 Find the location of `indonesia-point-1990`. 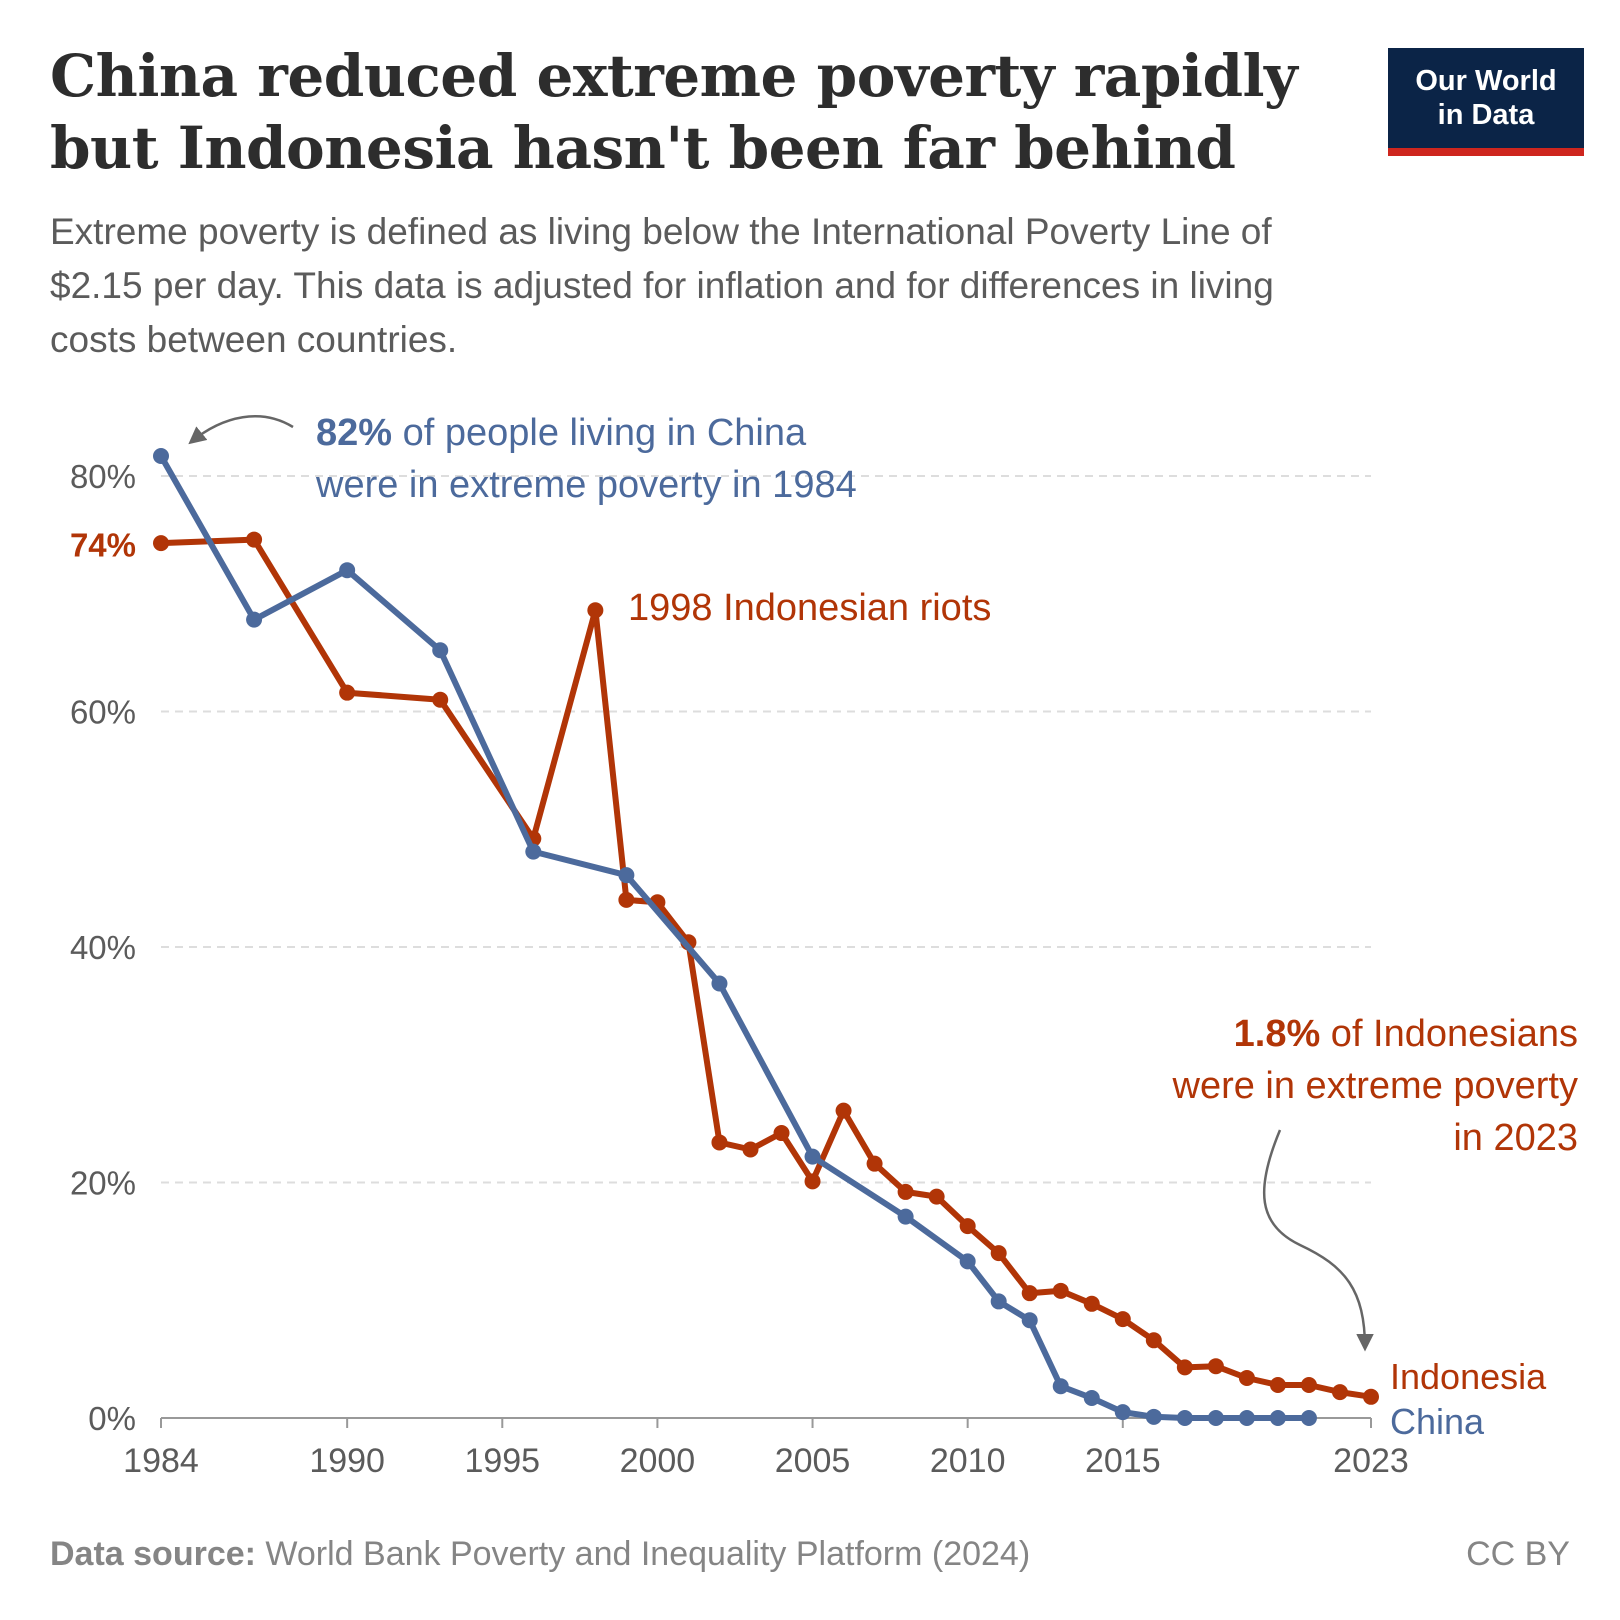

indonesia-point-1990 is located at coordinates (347, 692).